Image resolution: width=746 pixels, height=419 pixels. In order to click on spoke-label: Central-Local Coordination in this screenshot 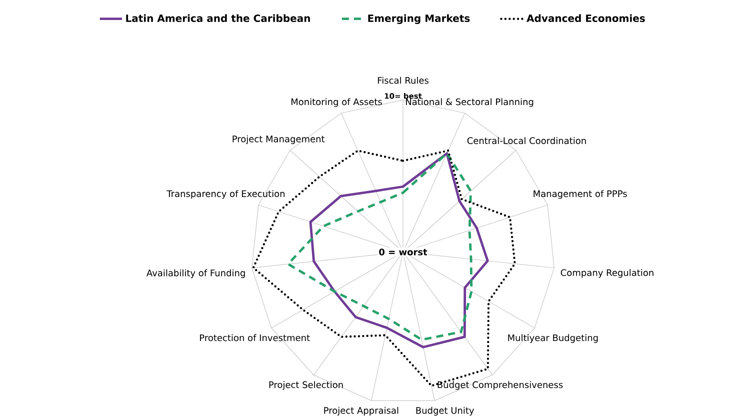, I will do `click(526, 140)`.